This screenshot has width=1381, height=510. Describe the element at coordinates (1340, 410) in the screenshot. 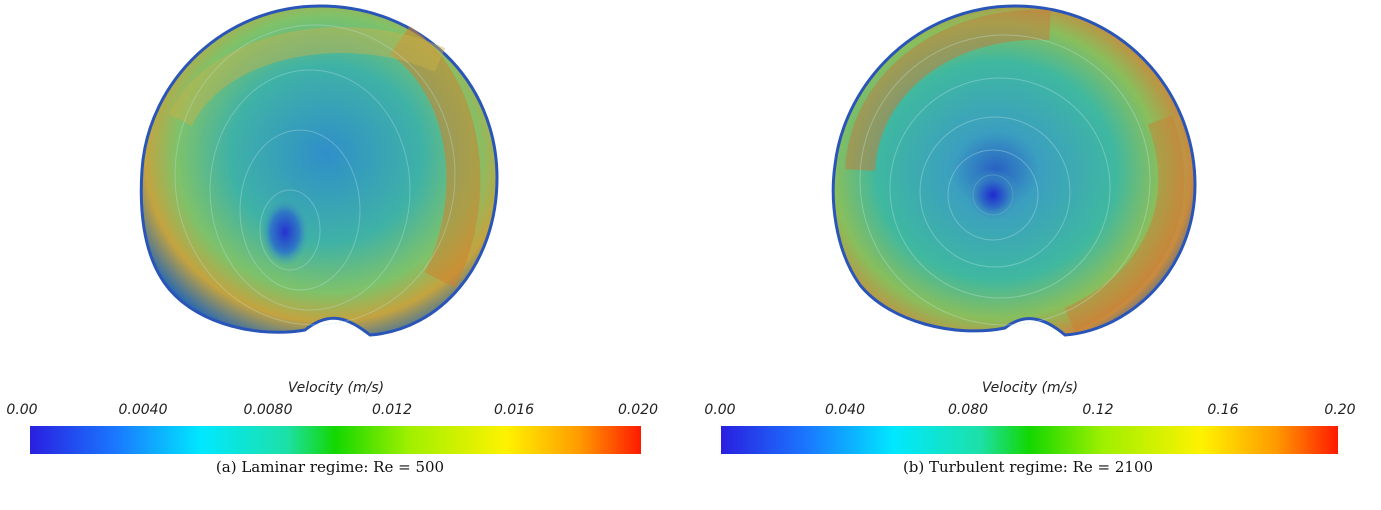

I see `colorbar-tick: 0.20` at that location.